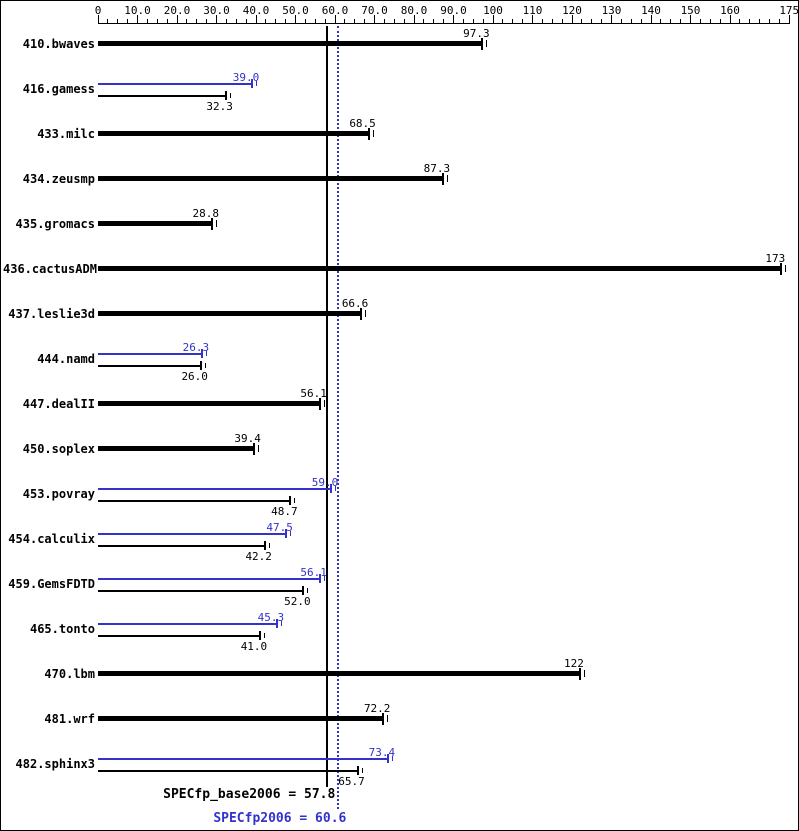  Describe the element at coordinates (374, 10) in the screenshot. I see `axis-tick-label: 70.0` at that location.